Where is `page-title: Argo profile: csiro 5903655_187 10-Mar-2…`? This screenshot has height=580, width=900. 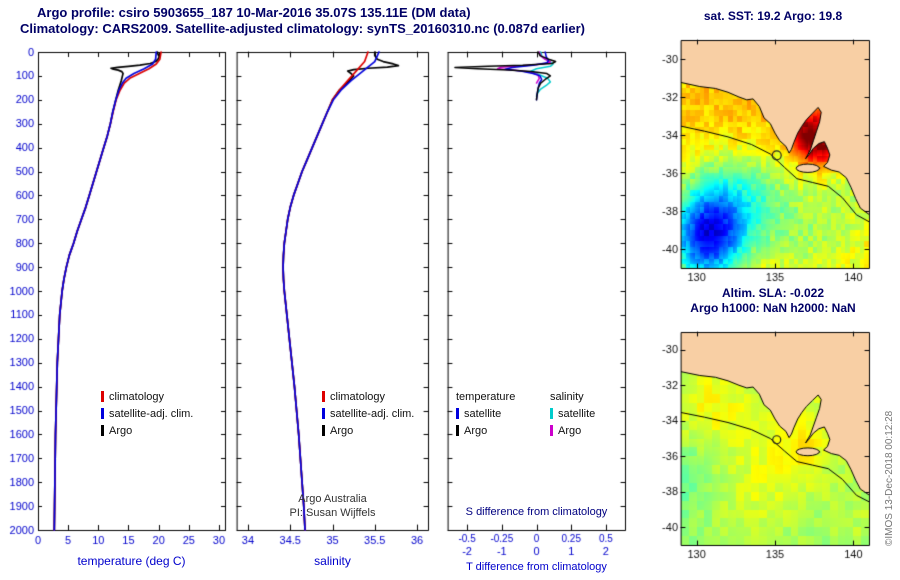
page-title: Argo profile: csiro 5903655_187 10-Mar-2… is located at coordinates (254, 12).